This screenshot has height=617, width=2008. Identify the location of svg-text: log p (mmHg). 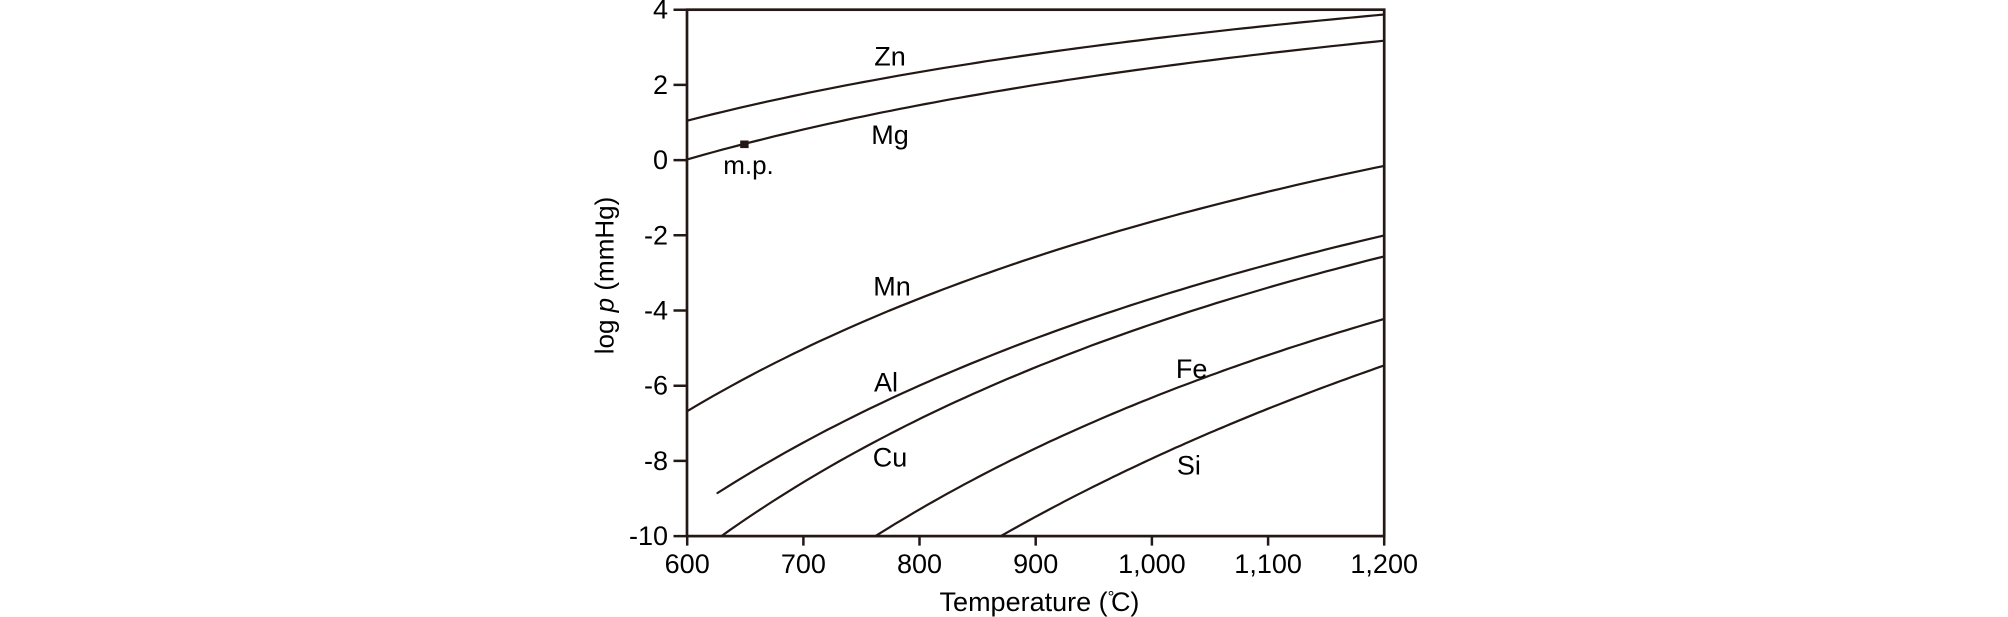
(605, 275).